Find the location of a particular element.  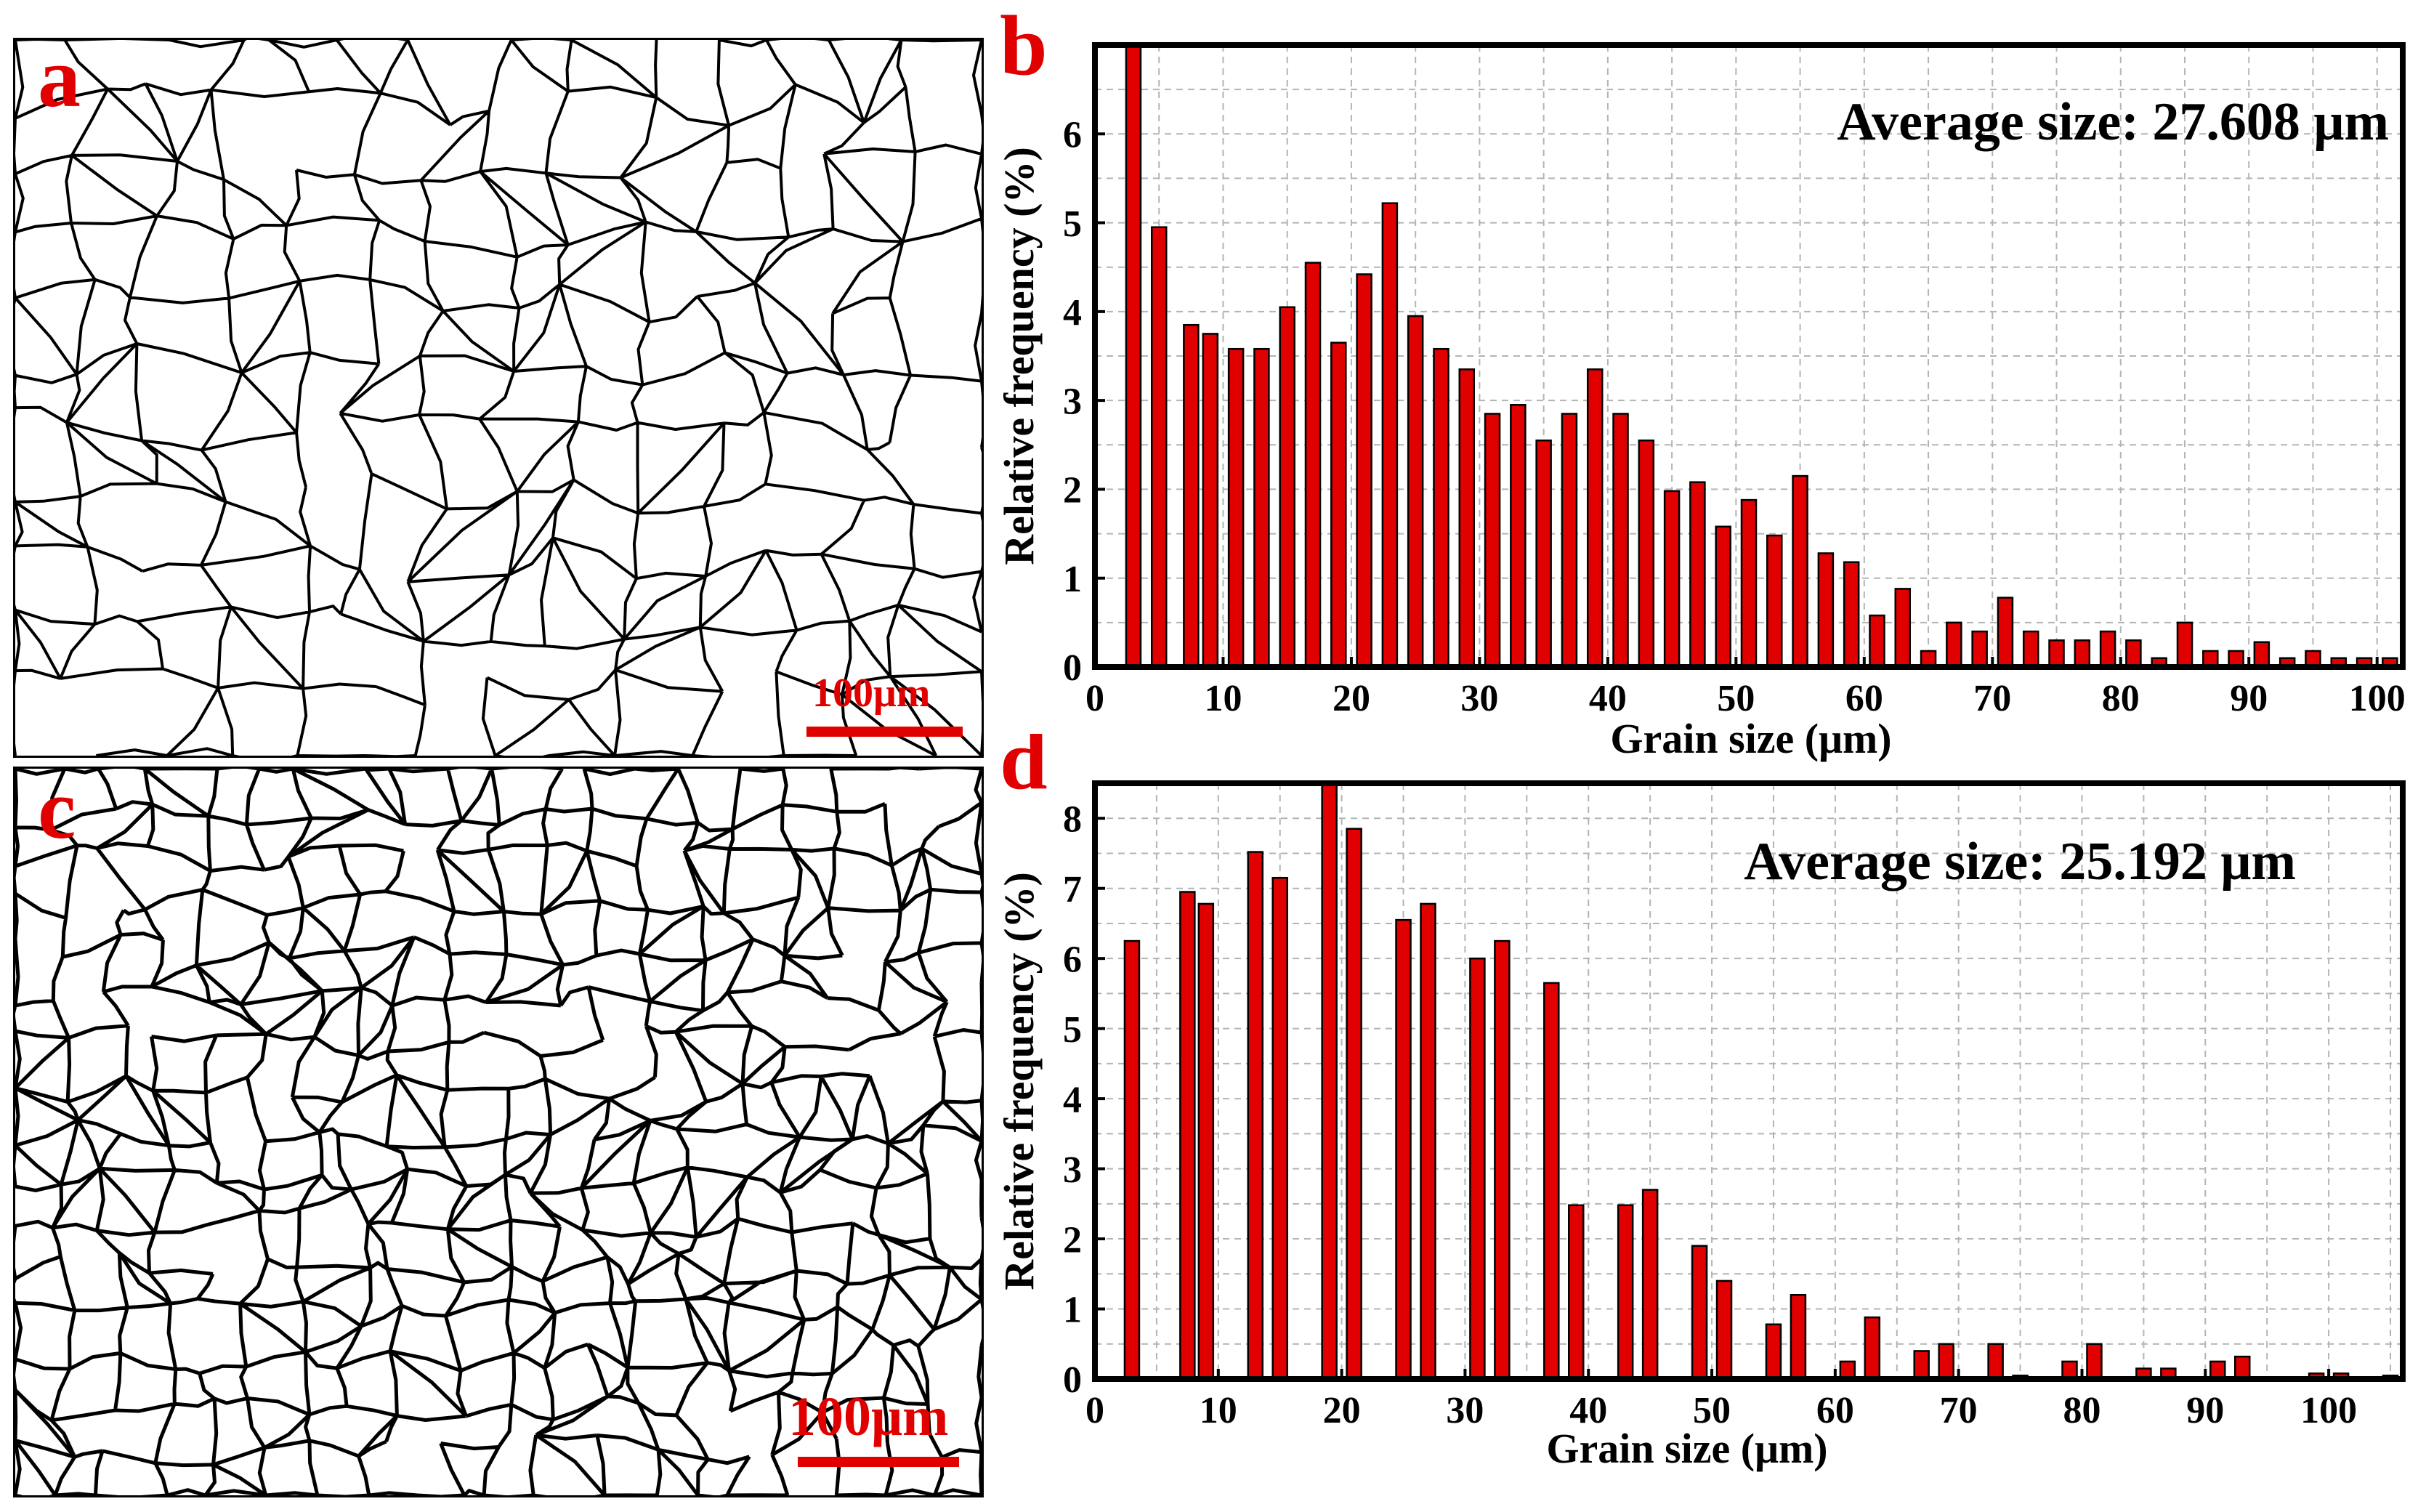

chart-b-x-tick-label: 70 is located at coordinates (1992, 699).